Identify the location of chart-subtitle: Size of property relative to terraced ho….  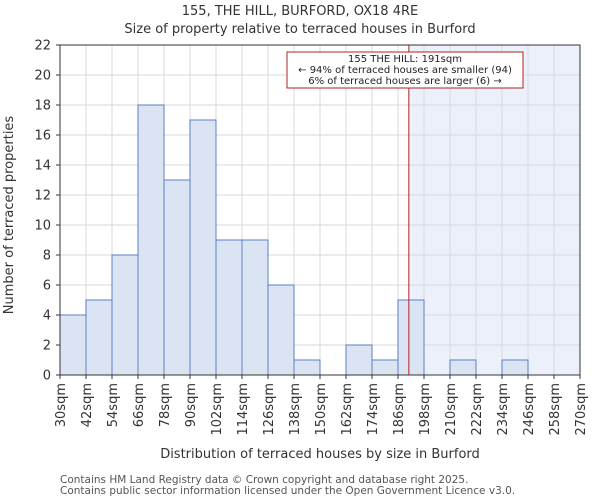
(300, 29).